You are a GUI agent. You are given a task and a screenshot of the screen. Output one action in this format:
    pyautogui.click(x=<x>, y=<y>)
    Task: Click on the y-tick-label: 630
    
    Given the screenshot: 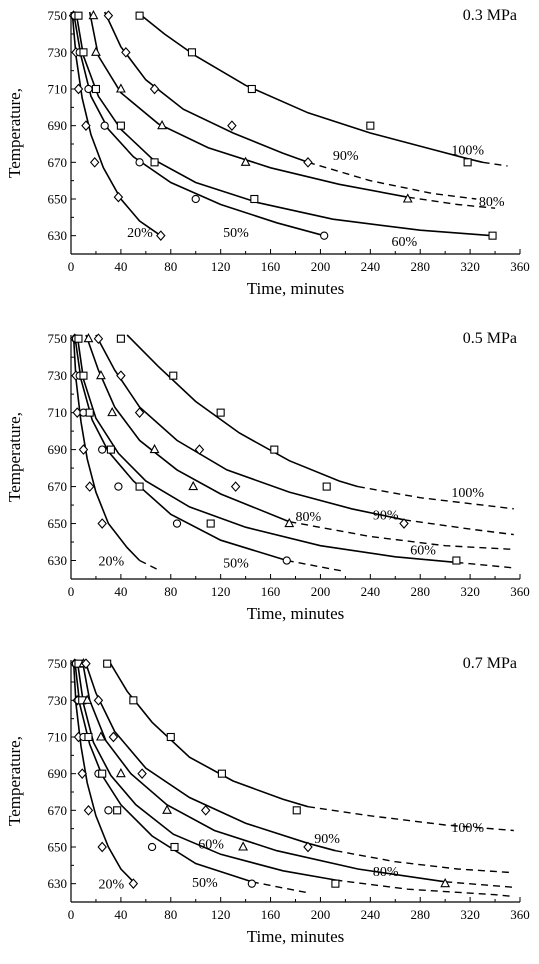 What is the action you would take?
    pyautogui.click(x=58, y=235)
    